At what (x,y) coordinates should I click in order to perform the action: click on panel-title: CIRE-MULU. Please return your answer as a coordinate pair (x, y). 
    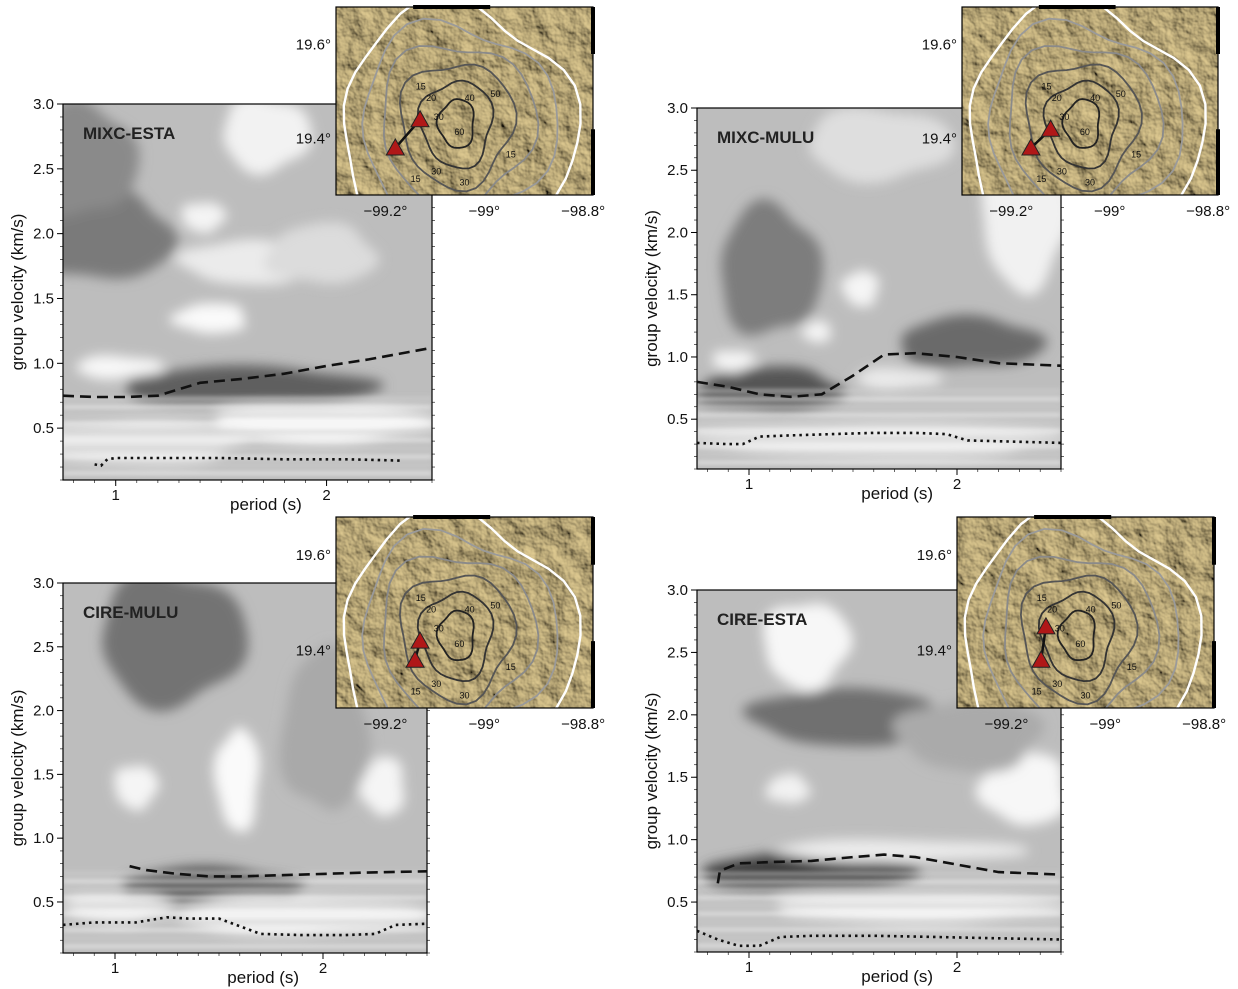
    Looking at the image, I should click on (130, 612).